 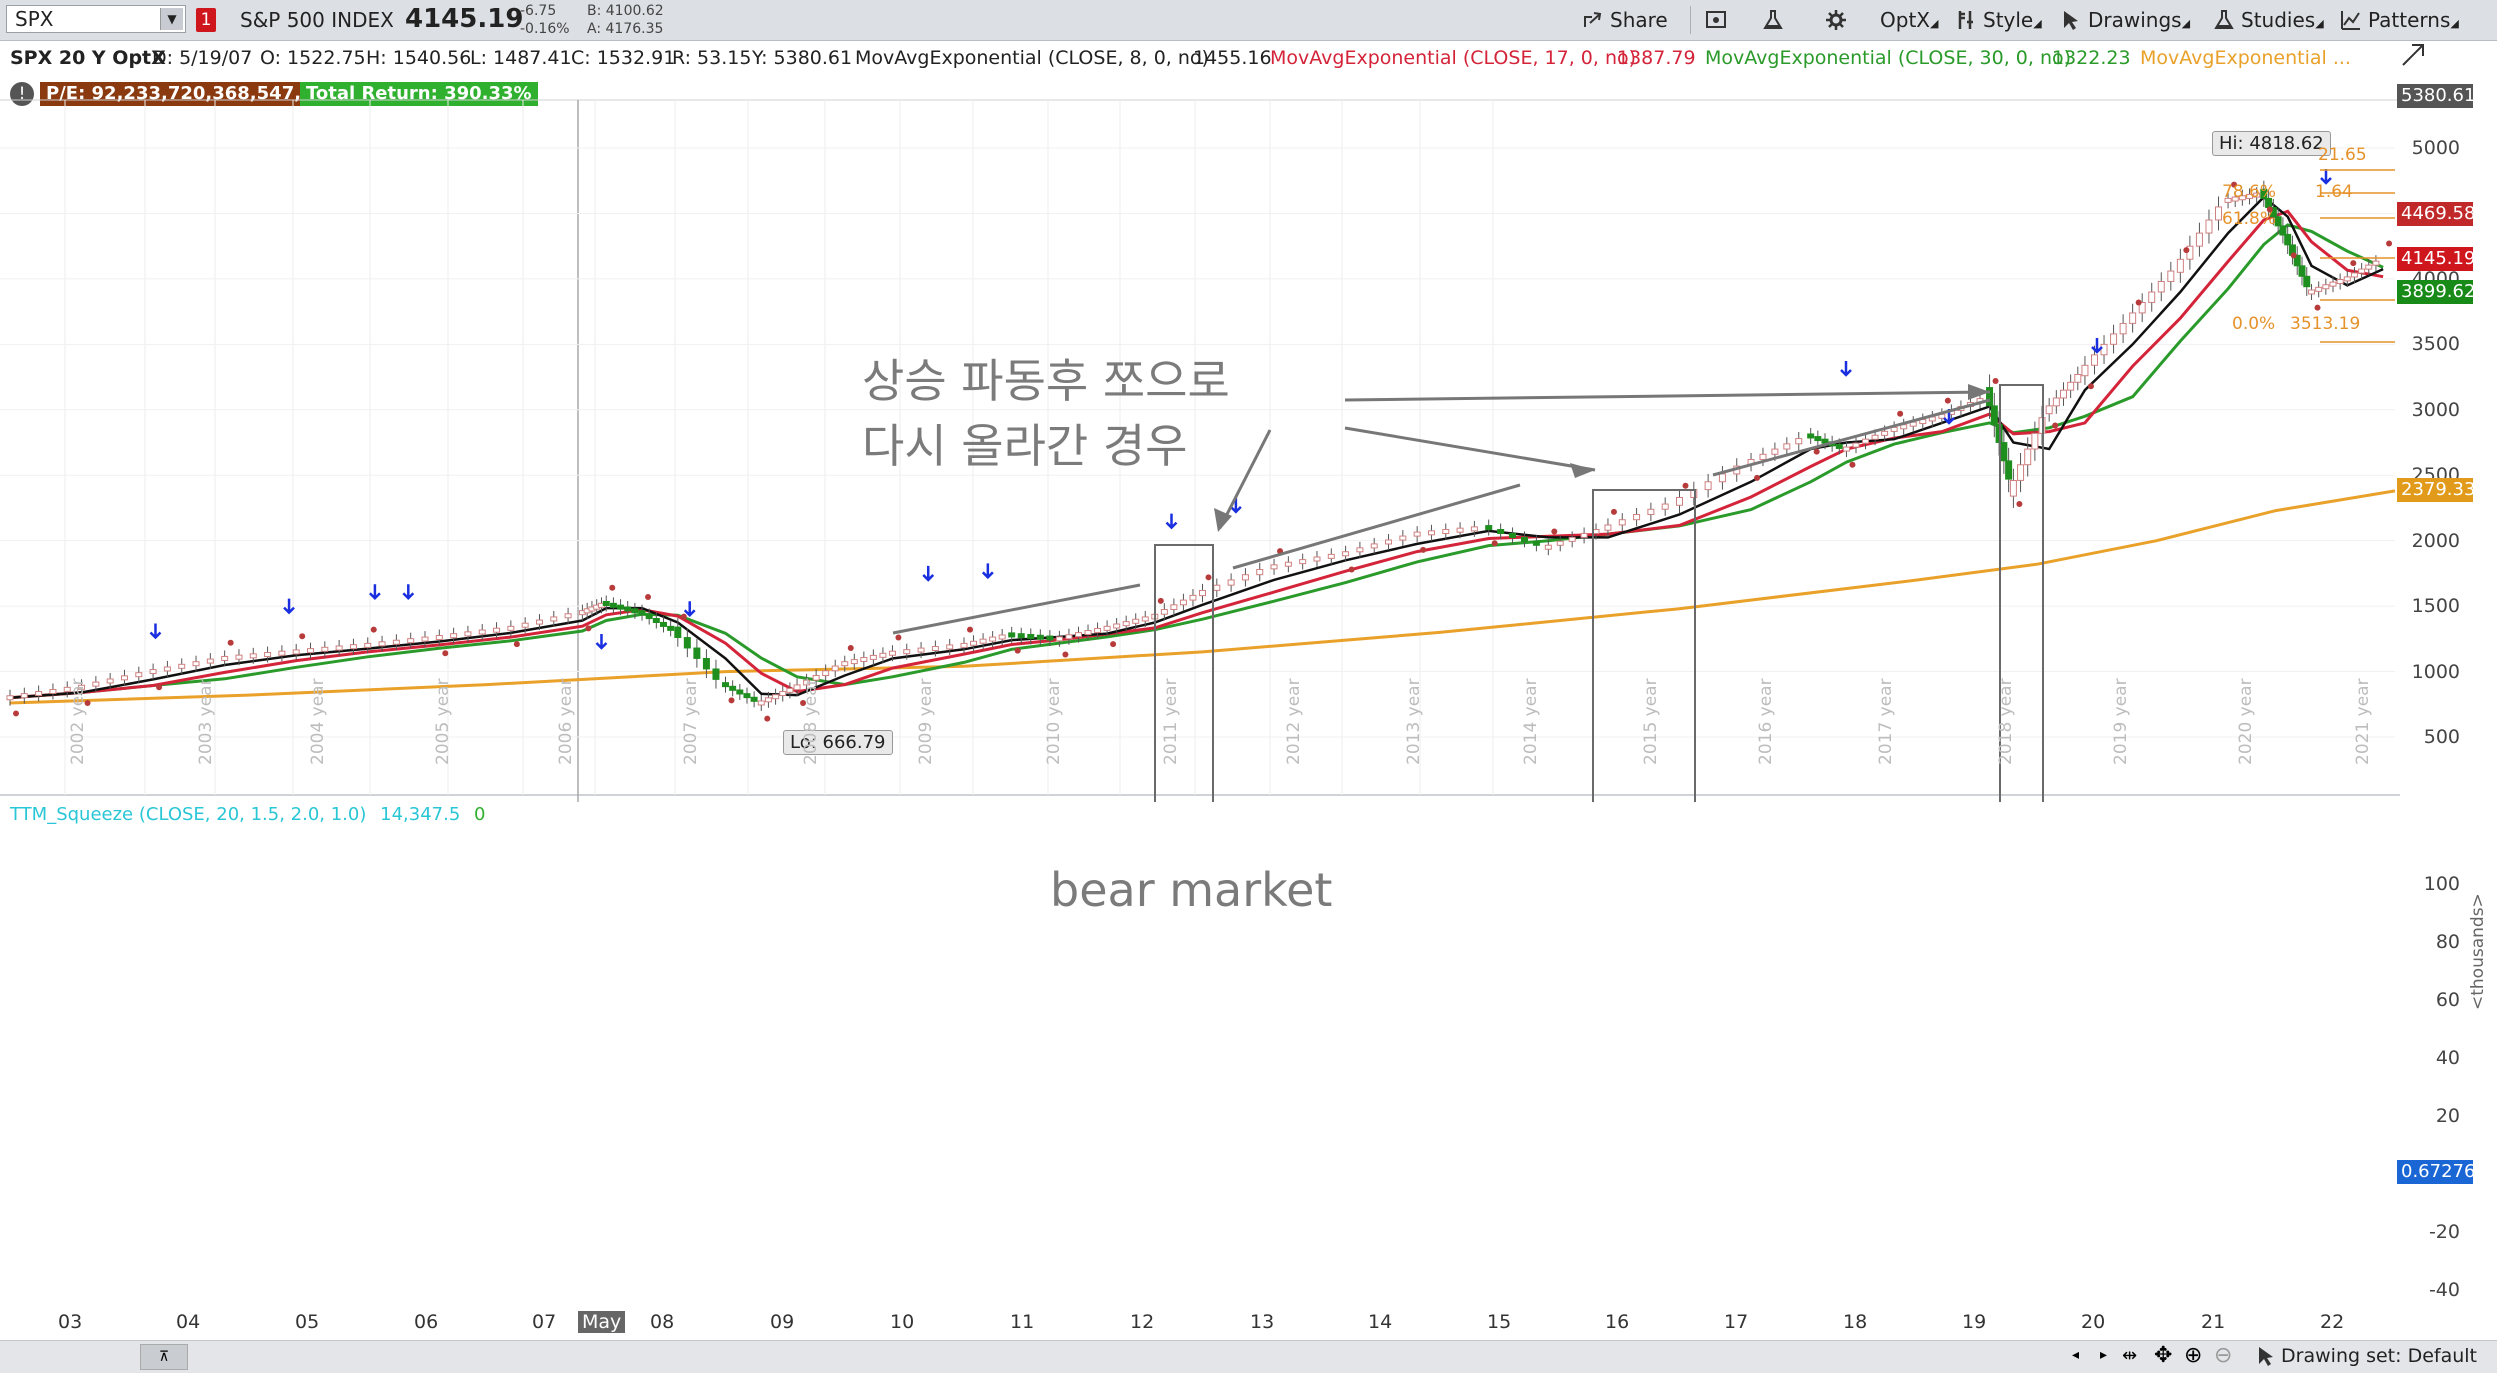 What do you see at coordinates (544, 1322) in the screenshot?
I see `time-axis-label: 07` at bounding box center [544, 1322].